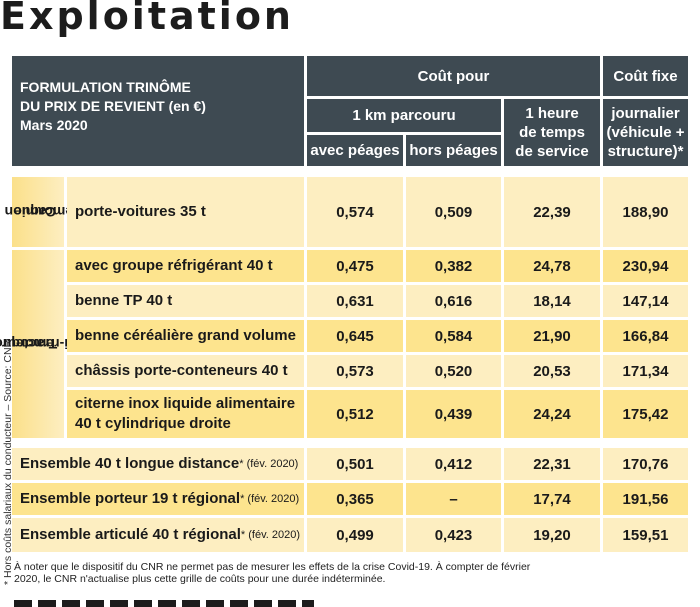  Describe the element at coordinates (355, 212) in the screenshot. I see `cell-avec-peages: 0,574` at that location.